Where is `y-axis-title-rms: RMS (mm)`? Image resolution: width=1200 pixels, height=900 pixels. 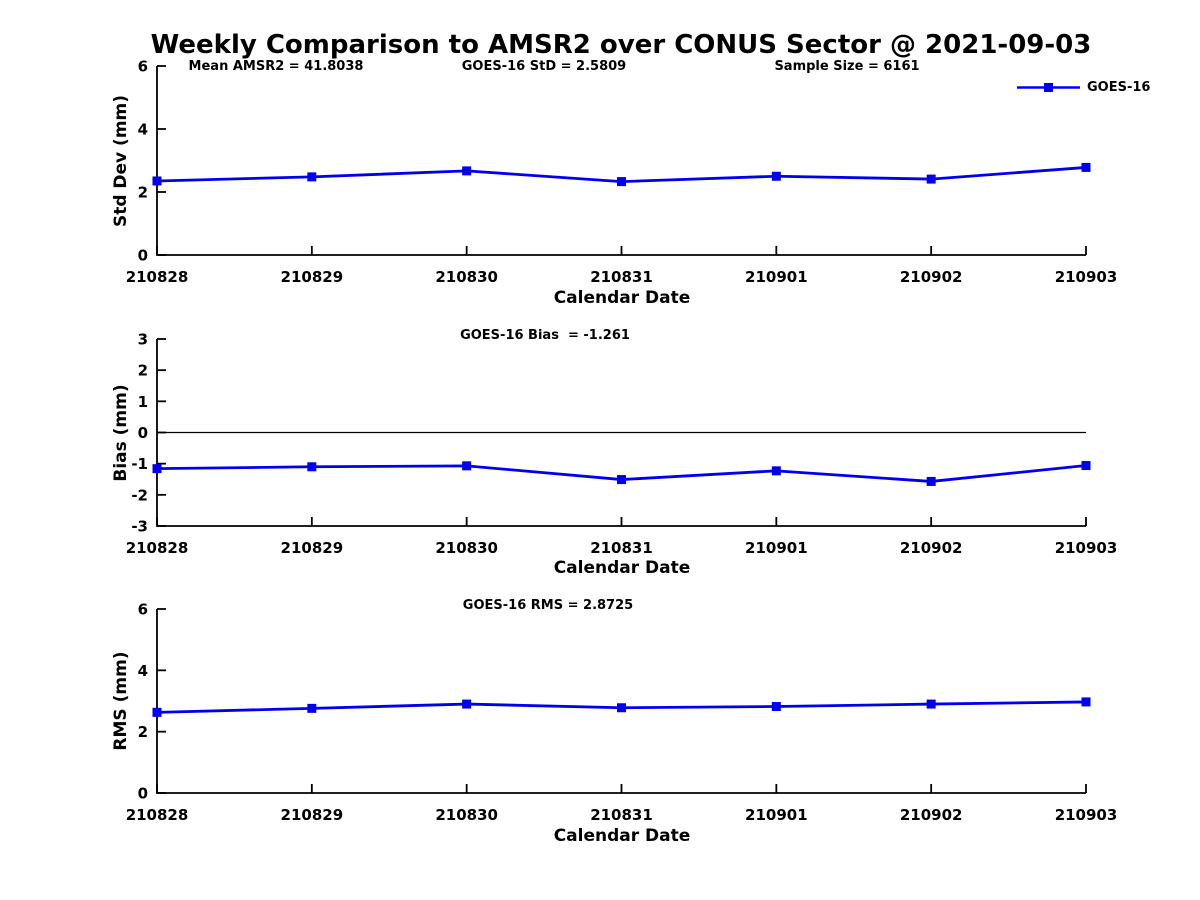
y-axis-title-rms: RMS (mm) is located at coordinates (121, 701).